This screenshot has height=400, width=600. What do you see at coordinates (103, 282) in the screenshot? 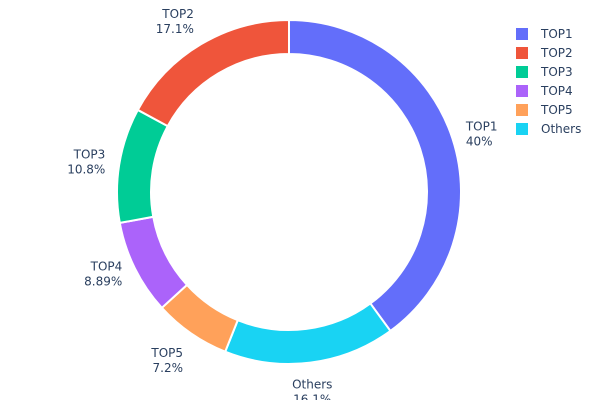
I see `slice-value-label: 8.89%` at bounding box center [103, 282].